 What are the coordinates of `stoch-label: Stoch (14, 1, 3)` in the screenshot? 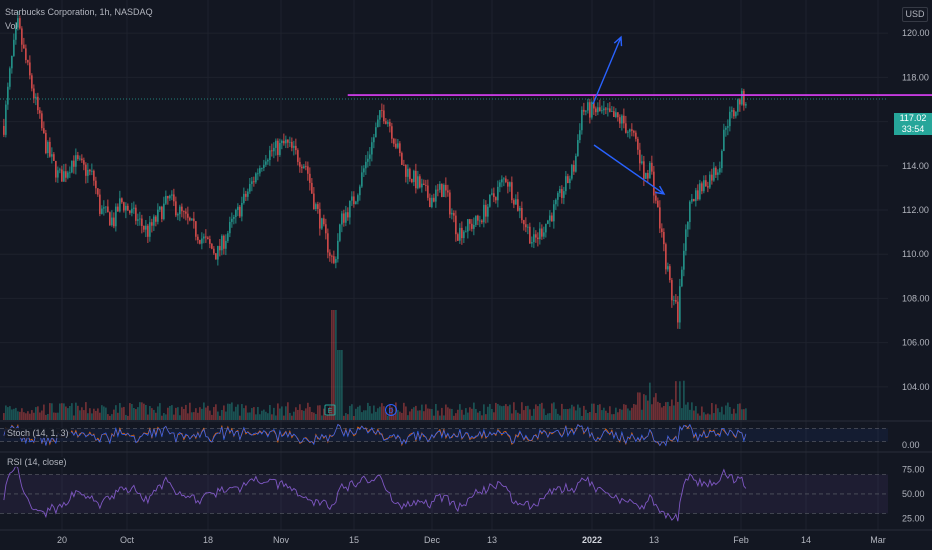 It's located at (38, 433).